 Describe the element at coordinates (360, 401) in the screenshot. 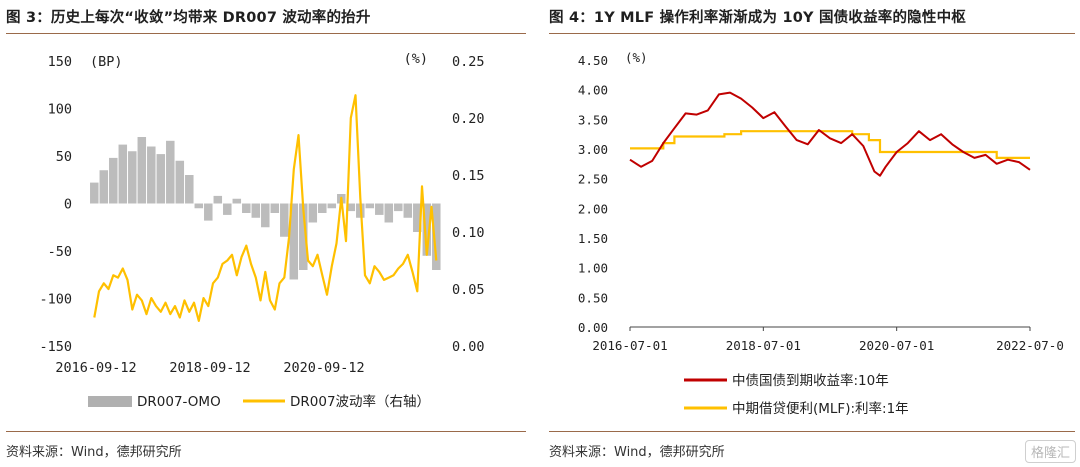

I see `legend-label-line: DR007波动率（右轴）` at that location.